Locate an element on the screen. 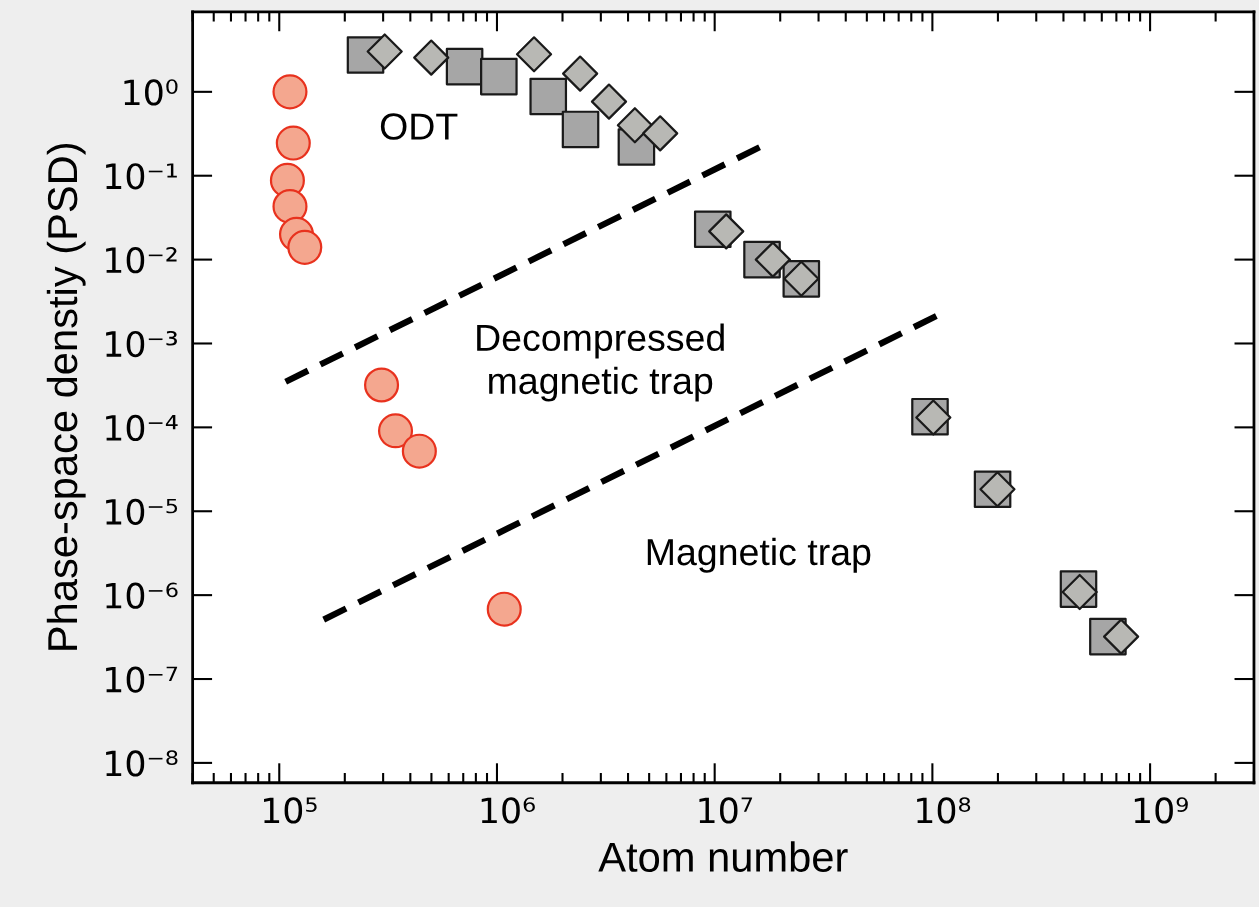 Image resolution: width=1259 pixels, height=907 pixels. y-tick-label: 10⁻⁵ is located at coordinates (142, 511).